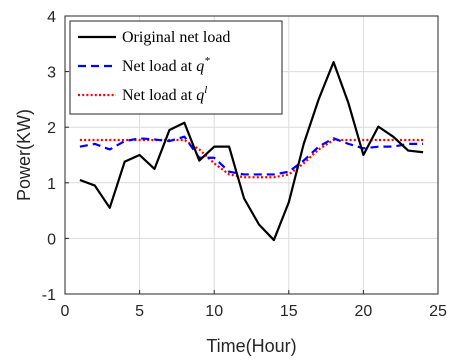 The image size is (463, 360). Describe the element at coordinates (164, 94) in the screenshot. I see `legend-label: Net load at ql` at that location.